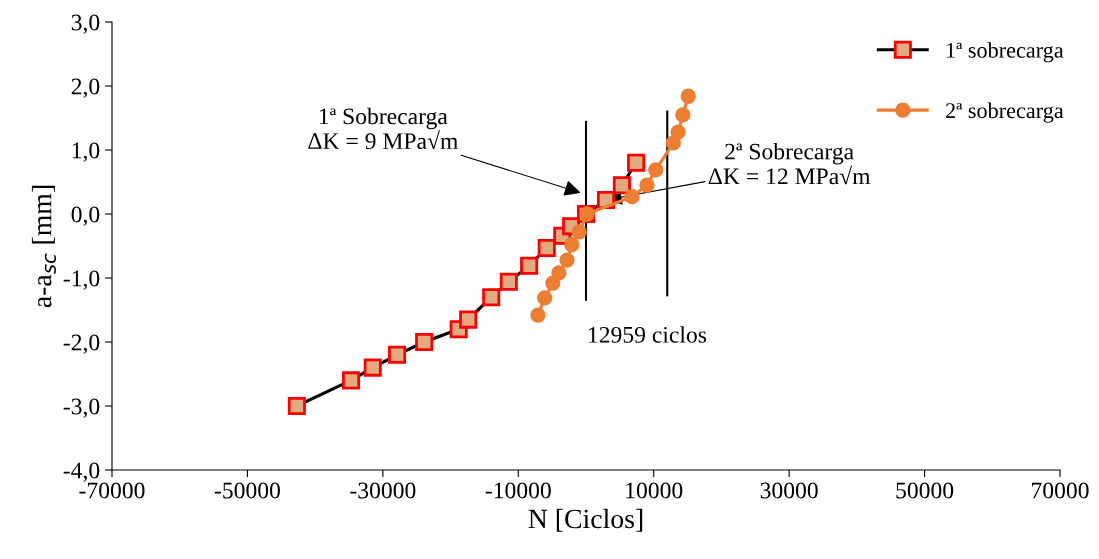 The height and width of the screenshot is (559, 1099). Describe the element at coordinates (85, 24) in the screenshot. I see `y-tick-label: 3,0` at that location.